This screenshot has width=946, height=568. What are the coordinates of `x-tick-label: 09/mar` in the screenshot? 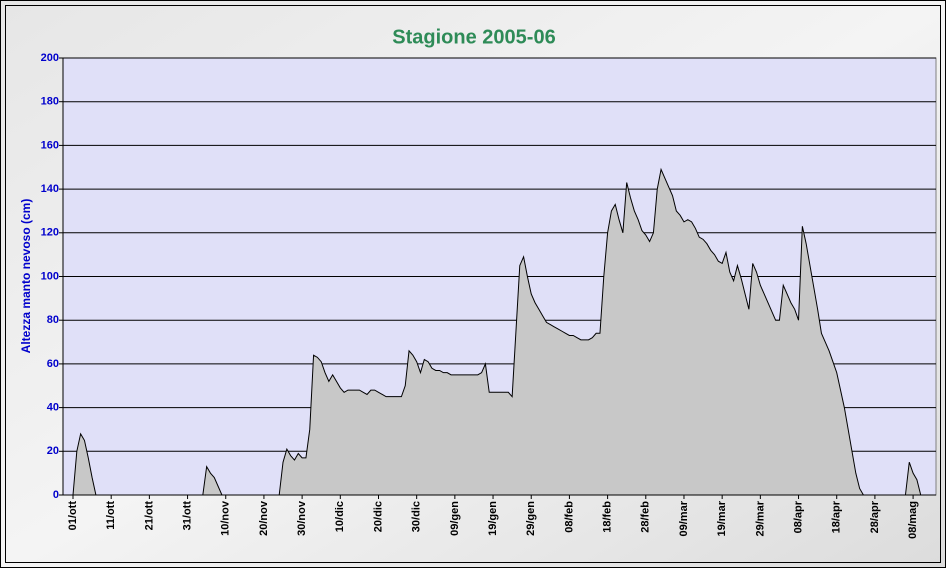 It's located at (684, 518).